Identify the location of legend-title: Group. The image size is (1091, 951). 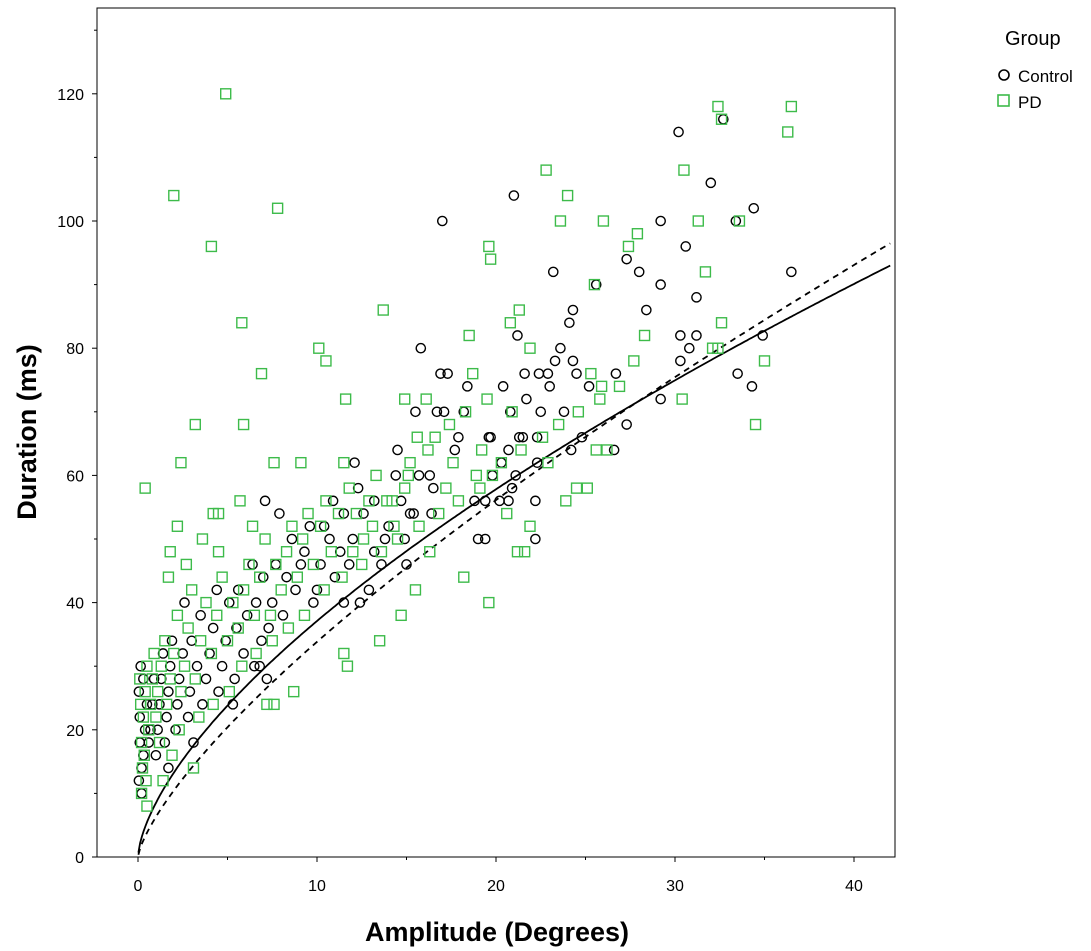
(1033, 39).